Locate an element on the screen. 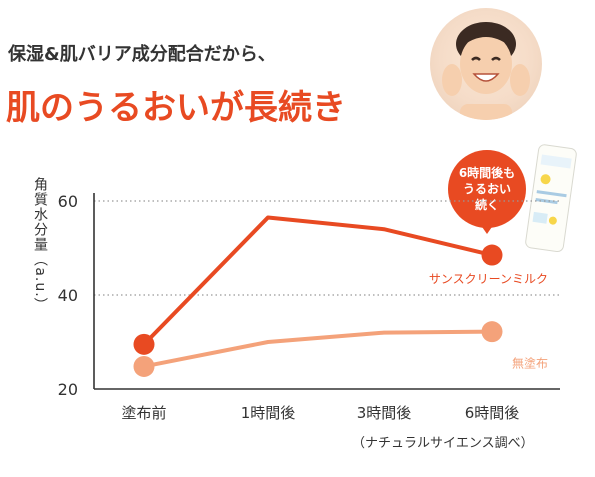 This screenshot has height=477, width=595. y-tick-label: 20 is located at coordinates (68, 389).